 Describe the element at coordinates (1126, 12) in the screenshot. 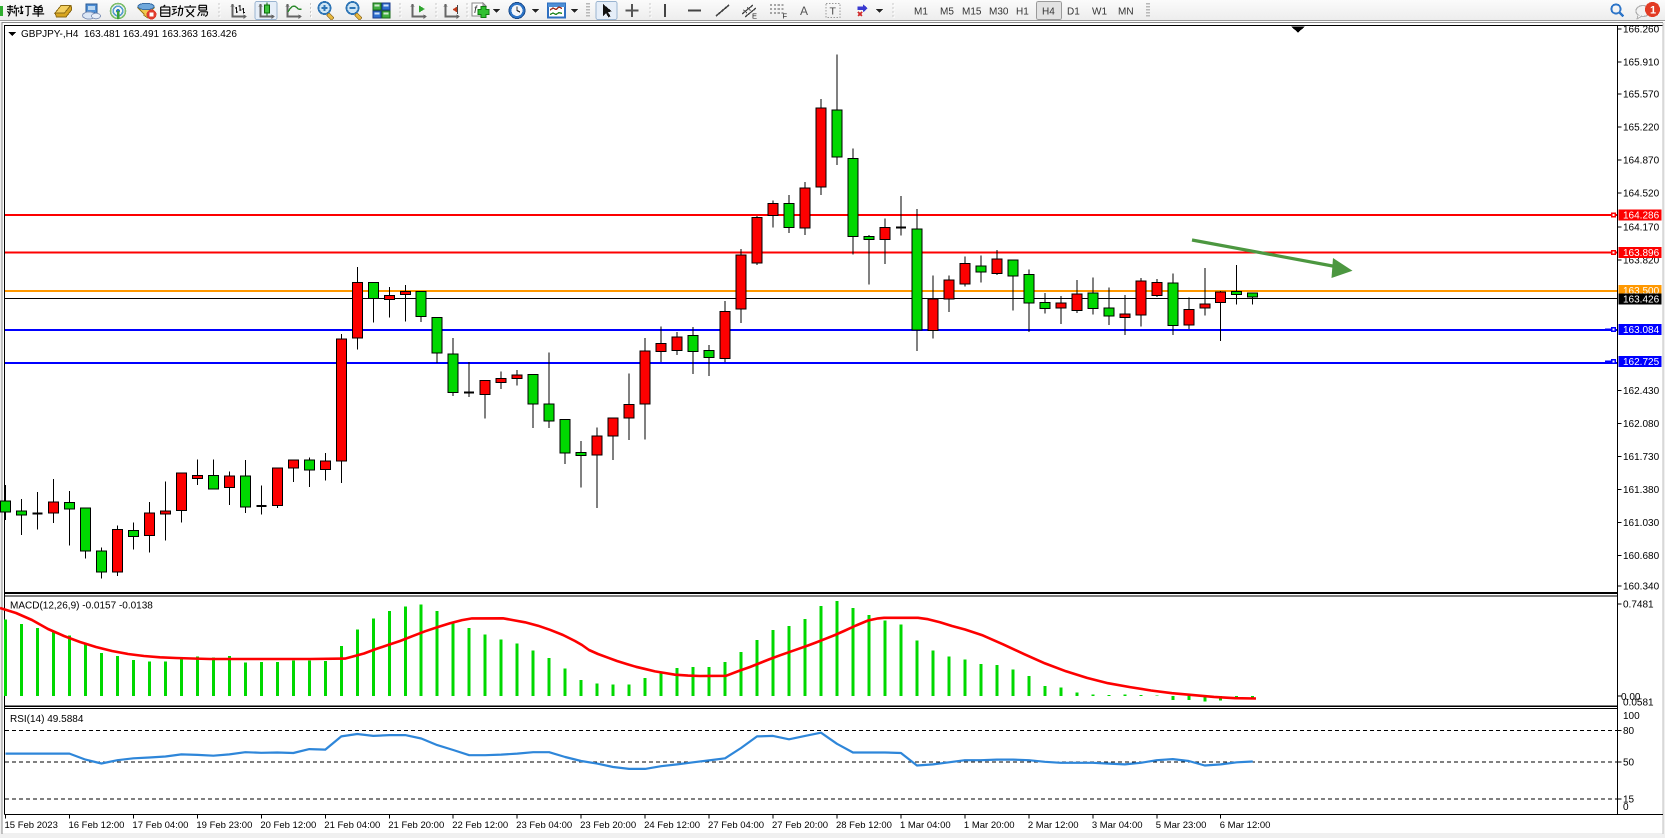

I see `svg-text: MN` at that location.